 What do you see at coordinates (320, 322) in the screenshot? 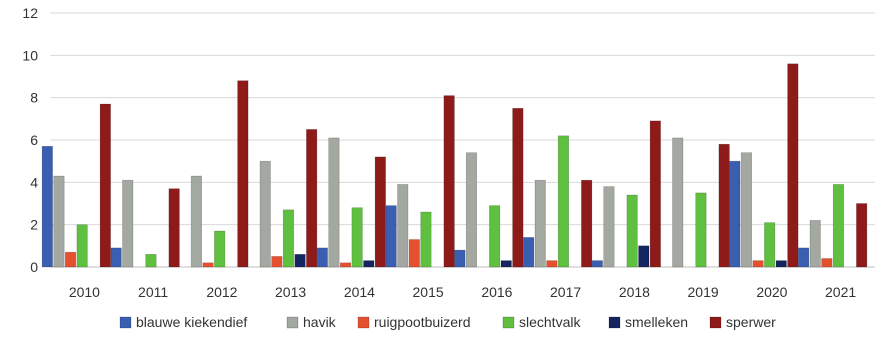
I see `legend-label: havik` at bounding box center [320, 322].